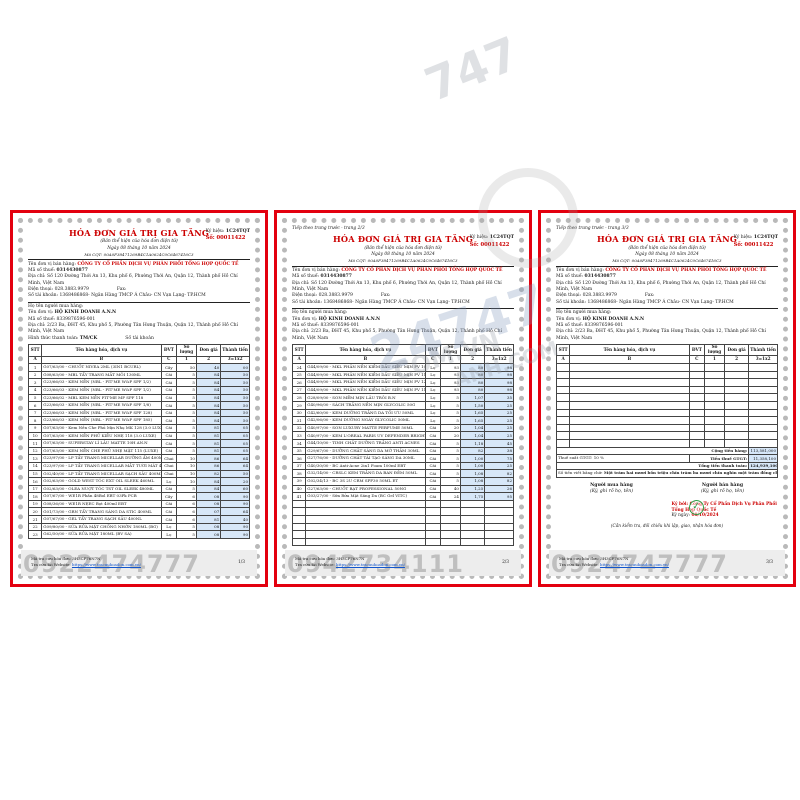  What do you see at coordinates (76, 319) in the screenshot?
I see `buyer-tax-id: 8339876596-001` at bounding box center [76, 319].